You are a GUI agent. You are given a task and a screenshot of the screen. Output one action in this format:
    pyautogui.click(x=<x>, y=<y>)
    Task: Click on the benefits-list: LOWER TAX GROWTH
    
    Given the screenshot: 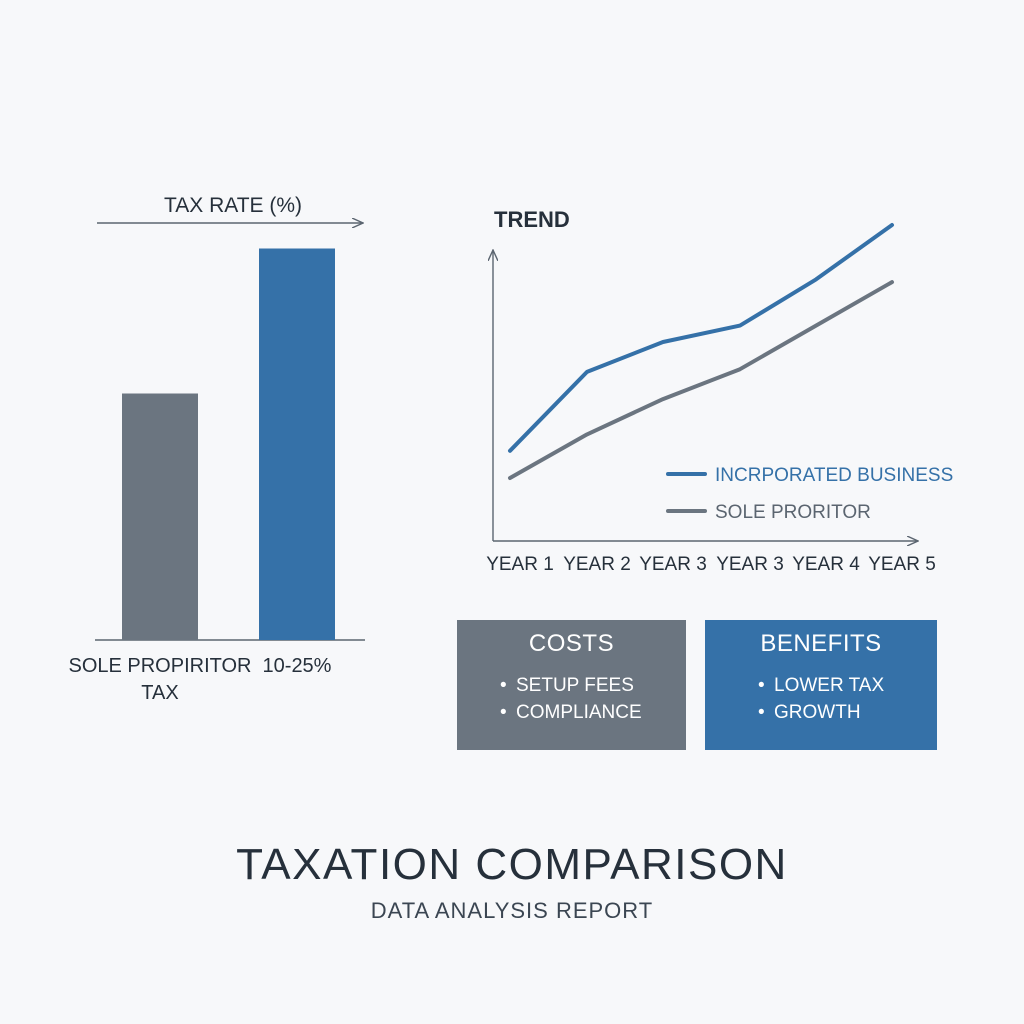 What is the action you would take?
    pyautogui.click(x=821, y=699)
    